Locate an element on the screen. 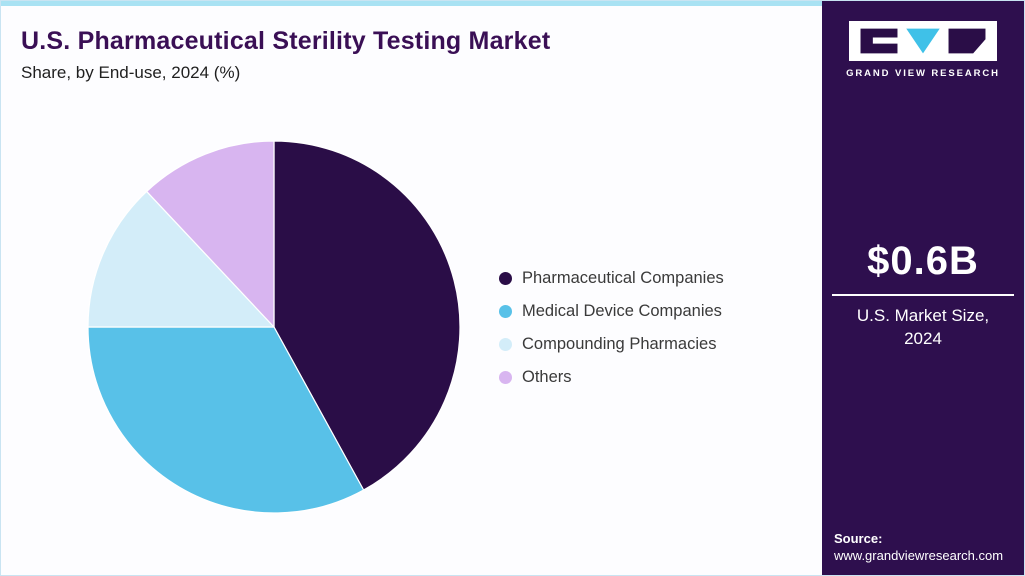  legend-label: Medical Device Companies is located at coordinates (622, 311).